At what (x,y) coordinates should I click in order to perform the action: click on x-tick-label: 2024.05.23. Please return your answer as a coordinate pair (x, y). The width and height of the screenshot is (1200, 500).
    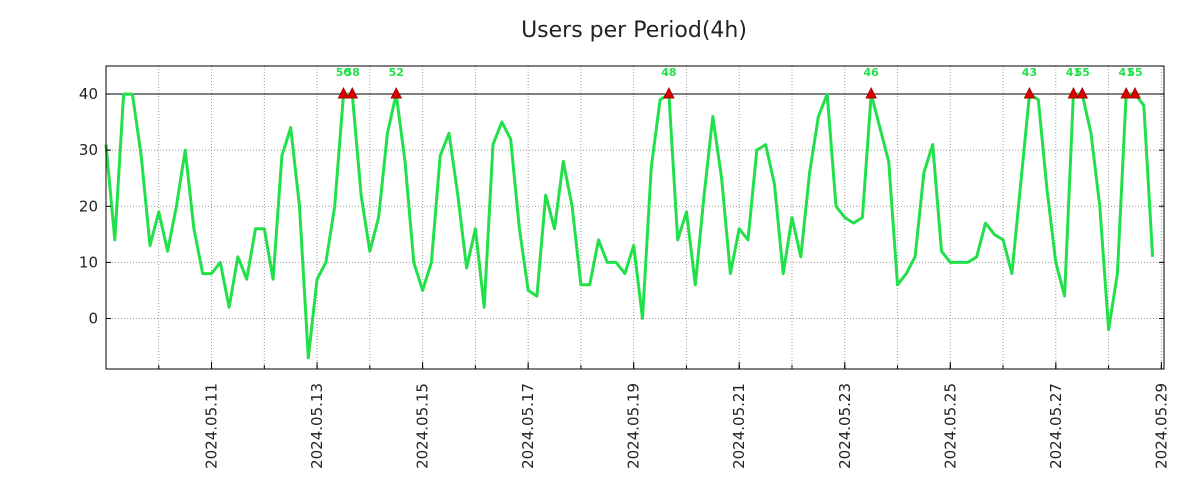
    Looking at the image, I should click on (845, 426).